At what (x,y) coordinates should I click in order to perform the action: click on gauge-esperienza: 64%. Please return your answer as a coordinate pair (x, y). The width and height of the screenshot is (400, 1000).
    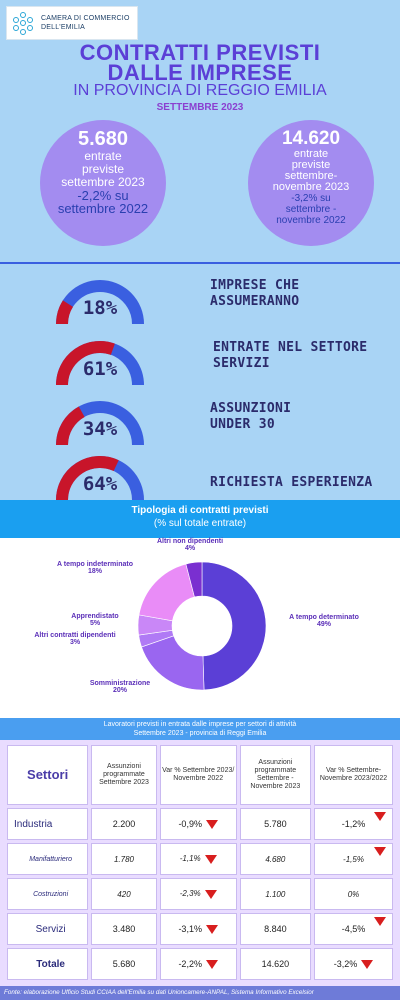
    Looking at the image, I should click on (100, 478).